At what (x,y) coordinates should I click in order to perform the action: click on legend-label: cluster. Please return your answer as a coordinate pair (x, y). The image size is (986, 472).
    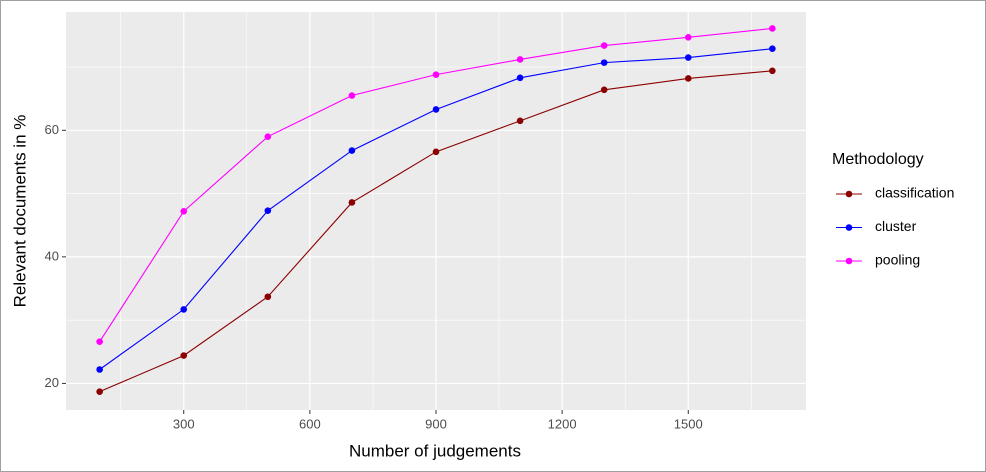
    Looking at the image, I should click on (896, 226).